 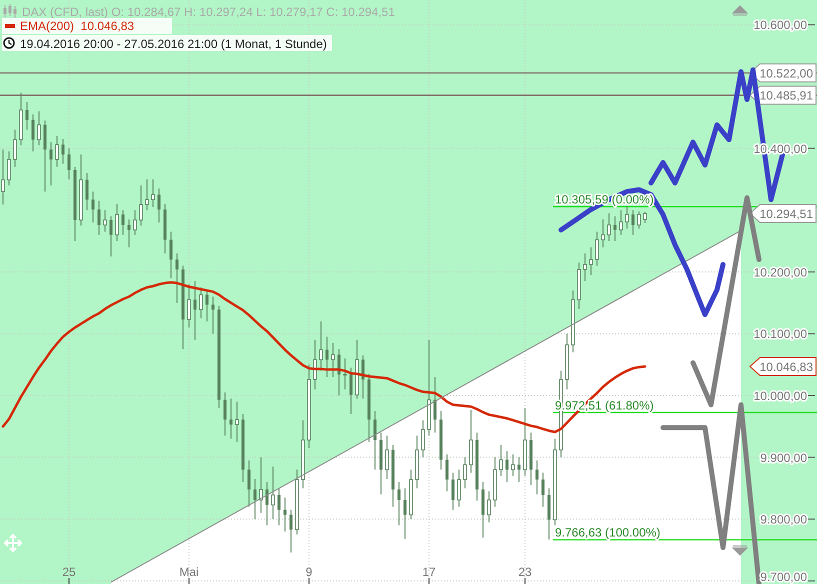 I want to click on y-tick-label: 10.200,00, so click(x=781, y=272).